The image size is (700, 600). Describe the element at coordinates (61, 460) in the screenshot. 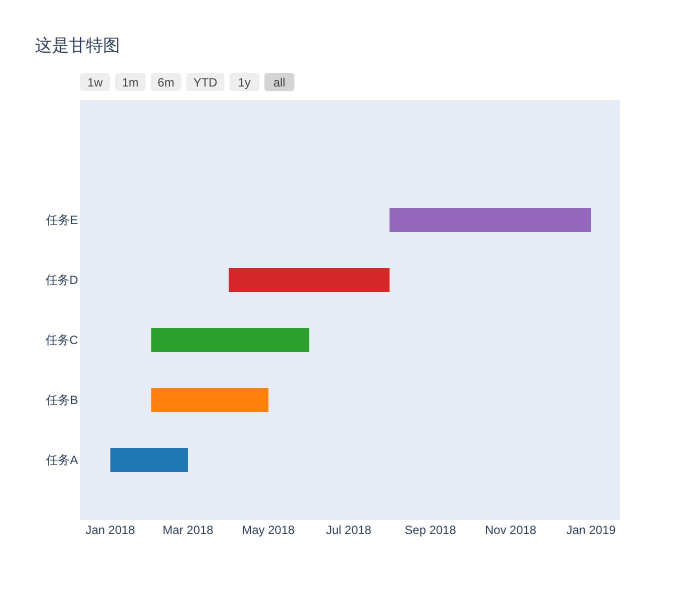

I see `y-tick-label: 任务A` at that location.